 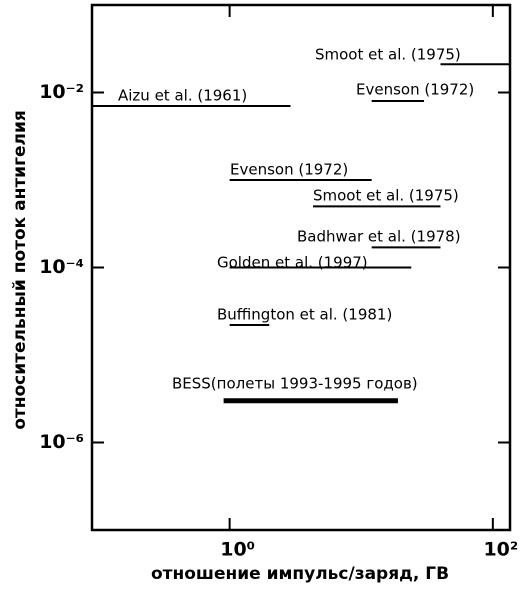 What do you see at coordinates (182, 96) in the screenshot?
I see `series-label: Aizu et al. (1961)` at bounding box center [182, 96].